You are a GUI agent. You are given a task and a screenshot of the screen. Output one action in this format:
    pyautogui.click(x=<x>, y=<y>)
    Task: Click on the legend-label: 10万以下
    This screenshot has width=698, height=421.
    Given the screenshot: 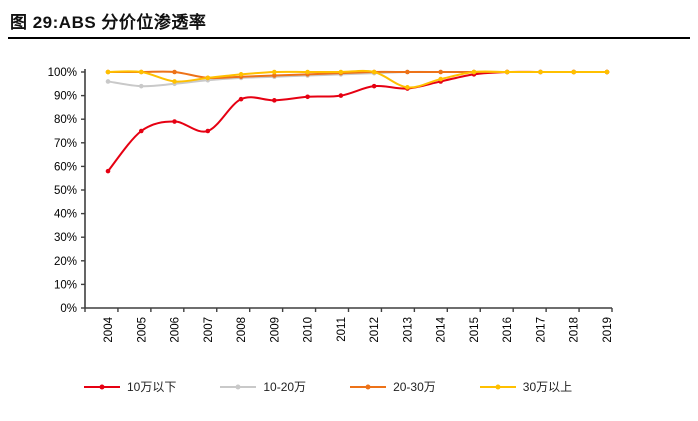 What is the action you would take?
    pyautogui.click(x=152, y=387)
    